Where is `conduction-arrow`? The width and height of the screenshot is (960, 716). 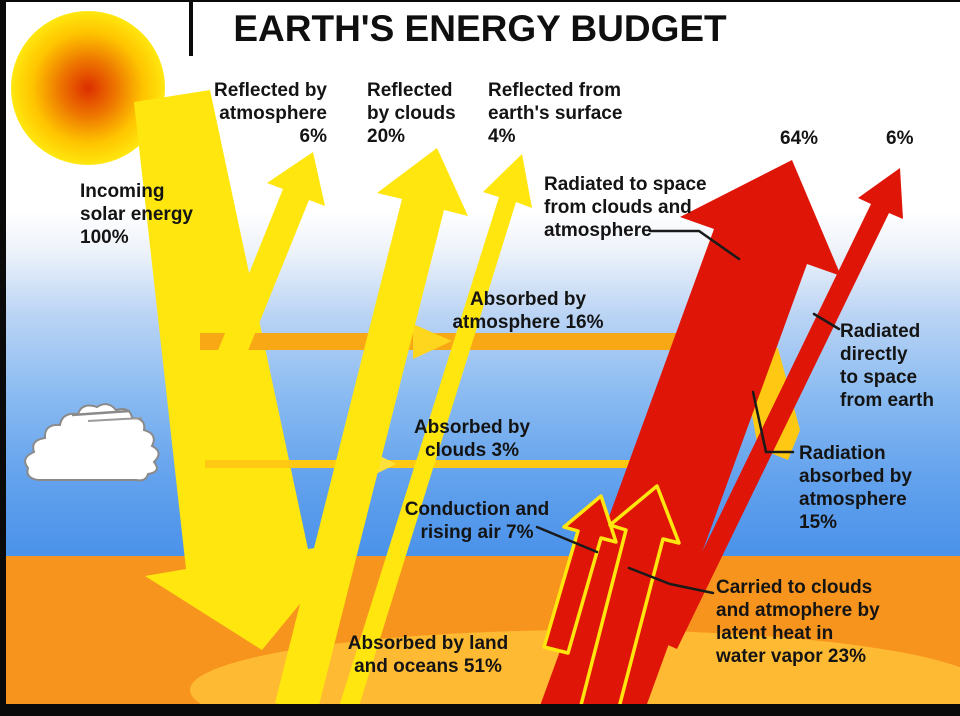
conduction-arrow is located at coordinates (580, 574).